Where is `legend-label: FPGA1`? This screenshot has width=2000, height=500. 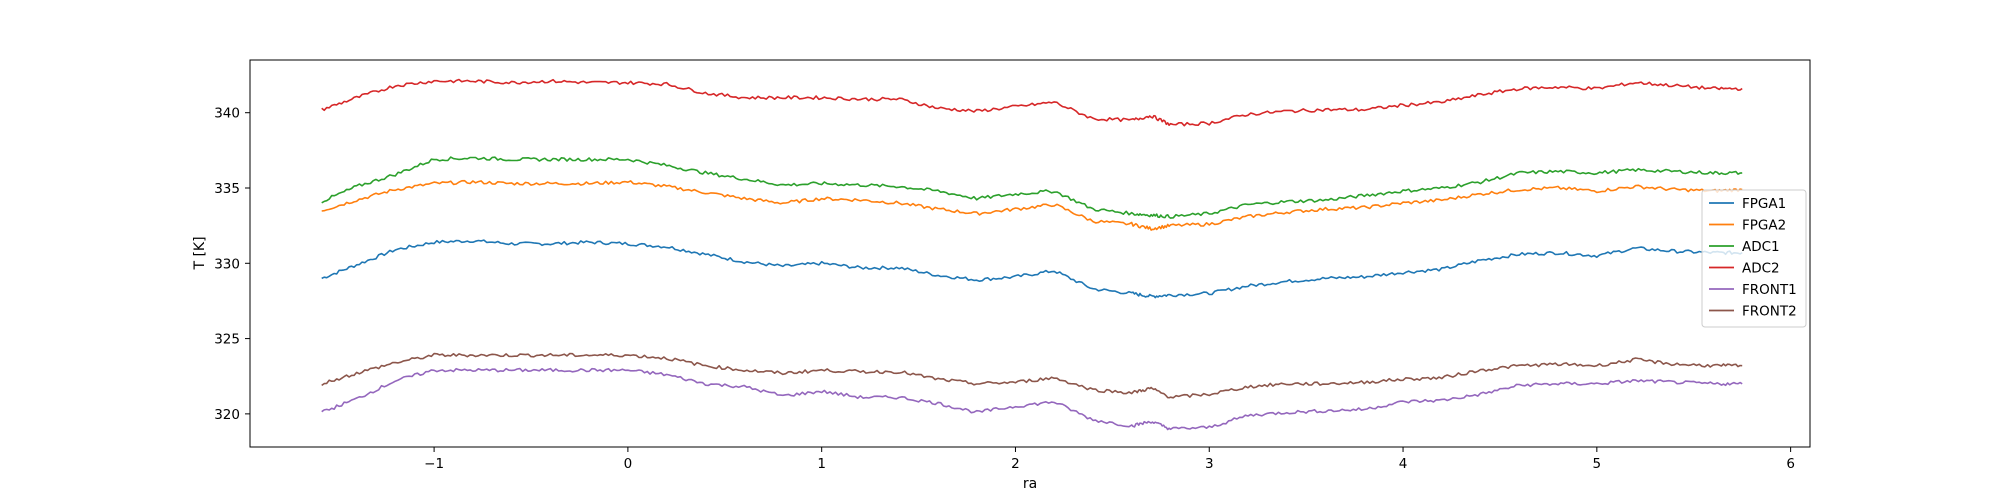
legend-label: FPGA1 is located at coordinates (1764, 204).